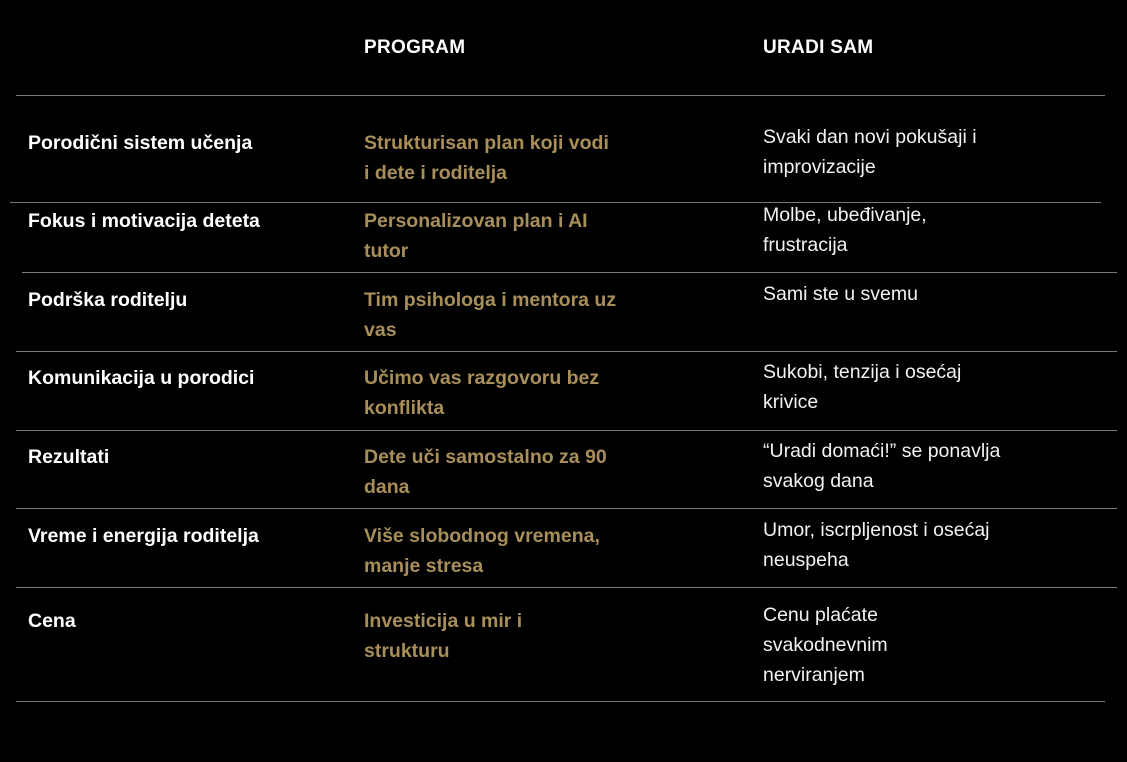 This screenshot has height=762, width=1127. Describe the element at coordinates (443, 636) in the screenshot. I see `program-cell: Investicija u mir i strukturu` at that location.